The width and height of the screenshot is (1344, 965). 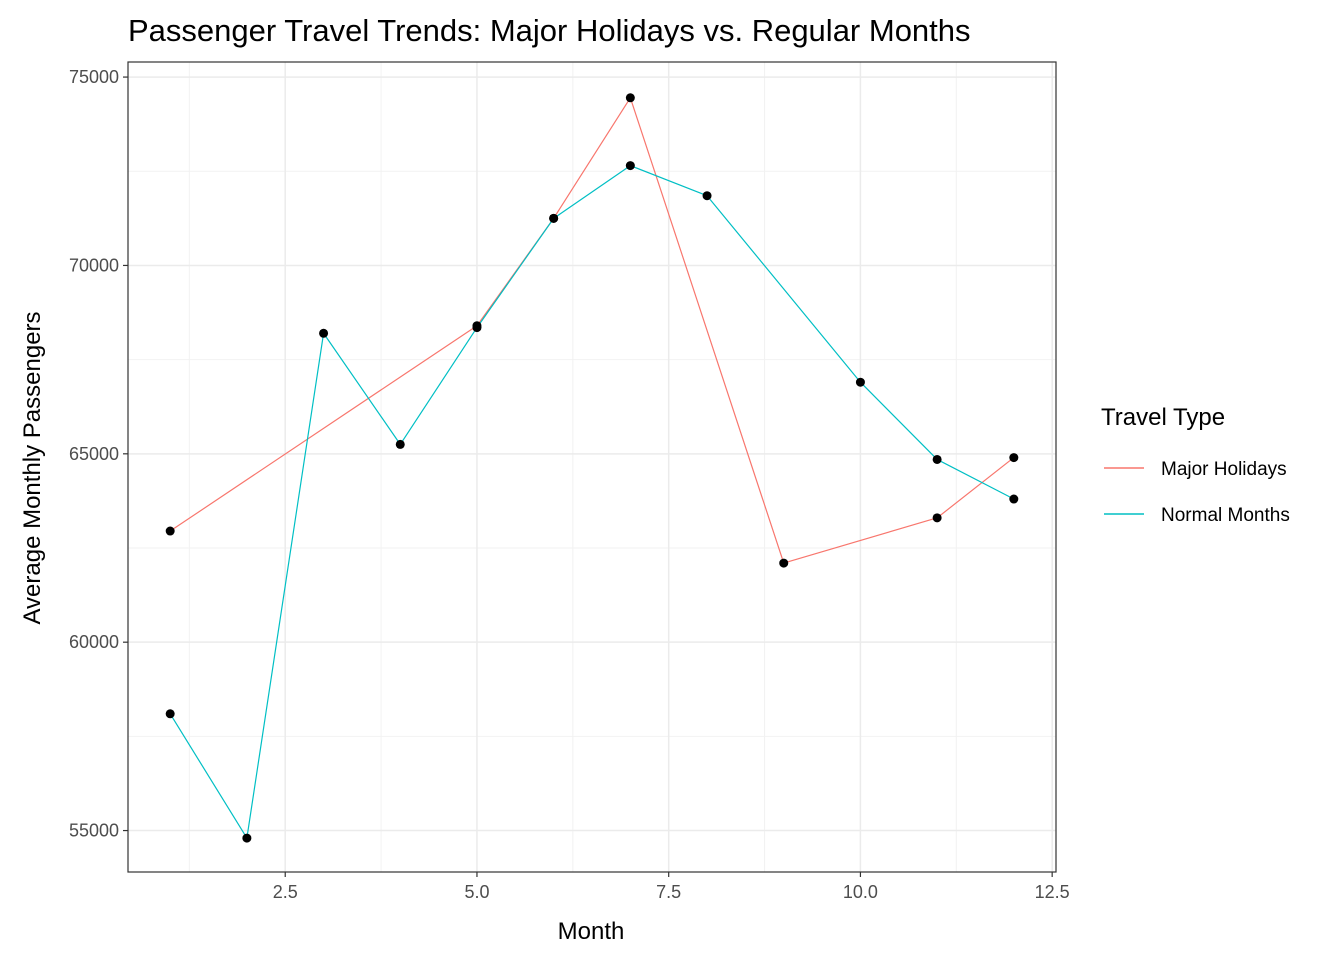 I want to click on x-tick-label: 7.5, so click(x=668, y=892).